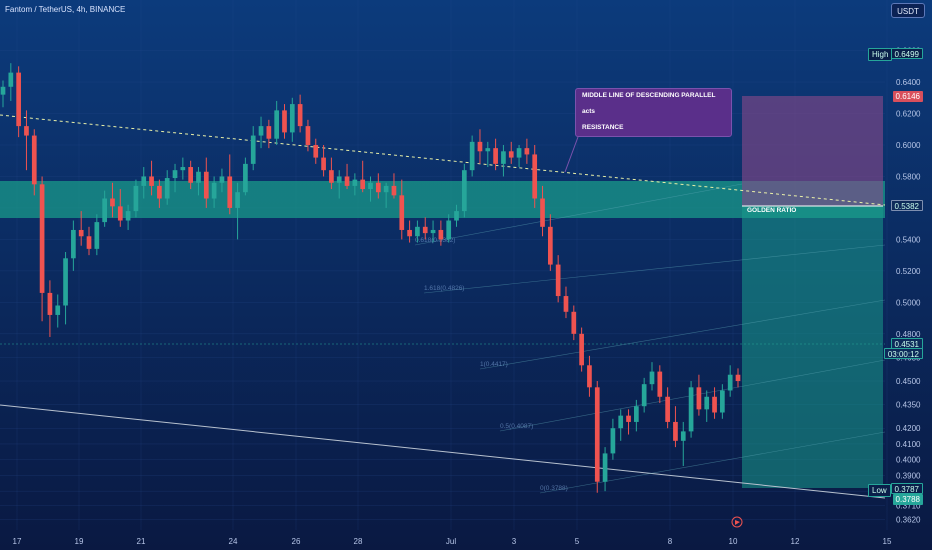 Image resolution: width=932 pixels, height=550 pixels. Describe the element at coordinates (65, 9) in the screenshot. I see `symbol-title: Fantom / TetherUS, 4h, BINANCE` at that location.